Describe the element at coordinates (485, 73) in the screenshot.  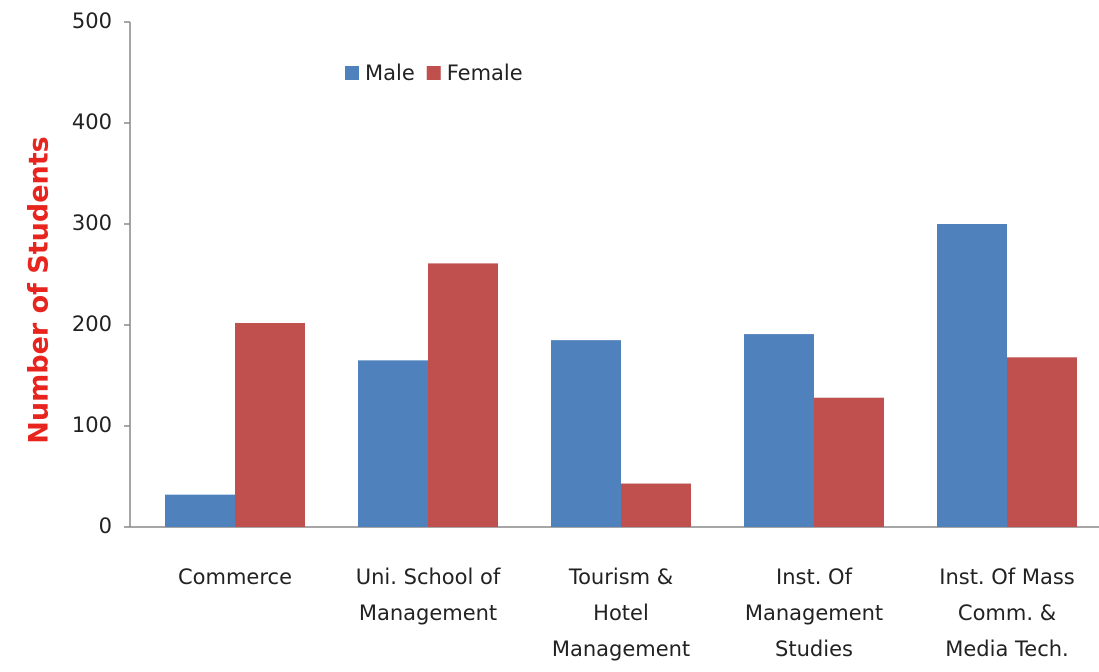
I see `legend-label: Female` at that location.